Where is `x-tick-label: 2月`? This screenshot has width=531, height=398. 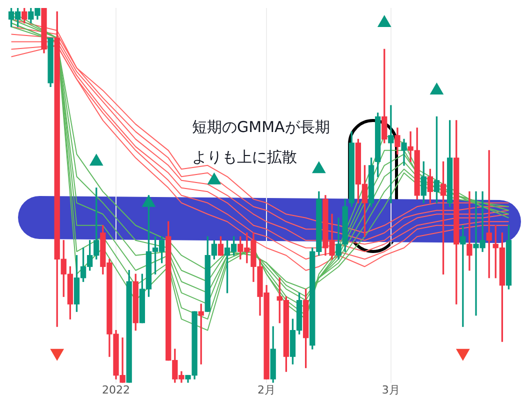 x-tick-label: 2月 is located at coordinates (267, 389).